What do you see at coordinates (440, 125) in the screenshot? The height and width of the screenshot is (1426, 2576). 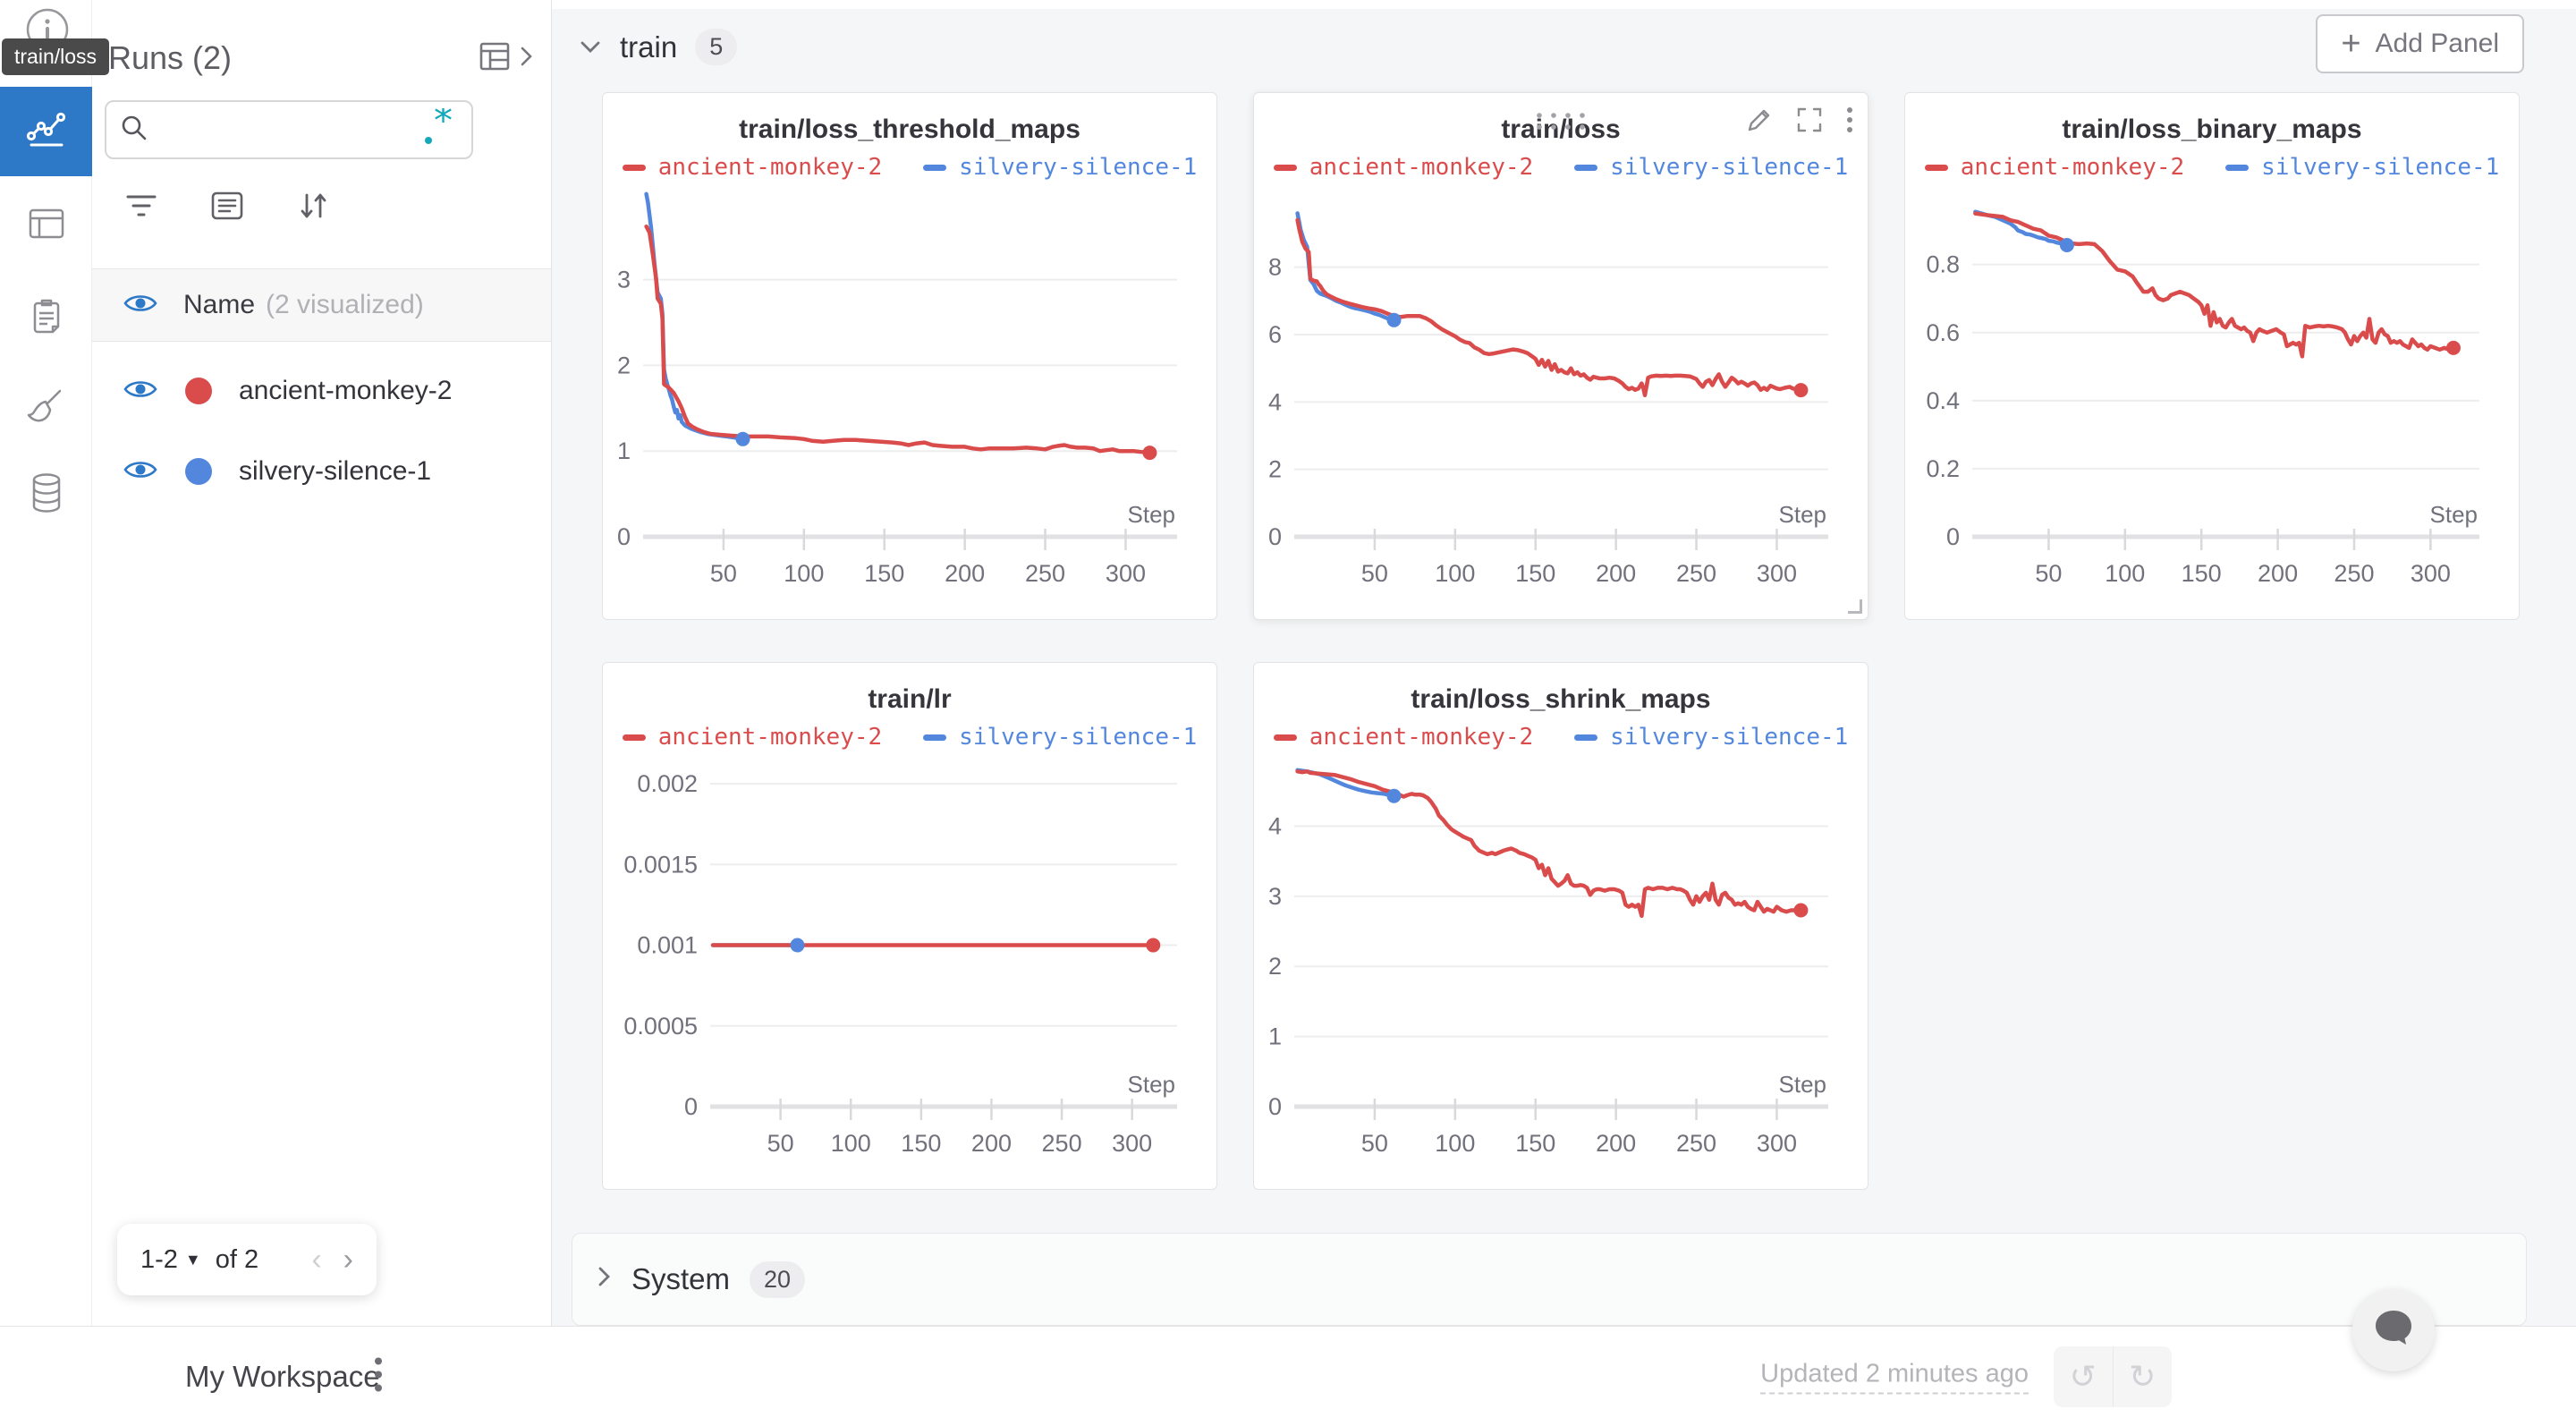 I see `regex-toggle-icon: *` at bounding box center [440, 125].